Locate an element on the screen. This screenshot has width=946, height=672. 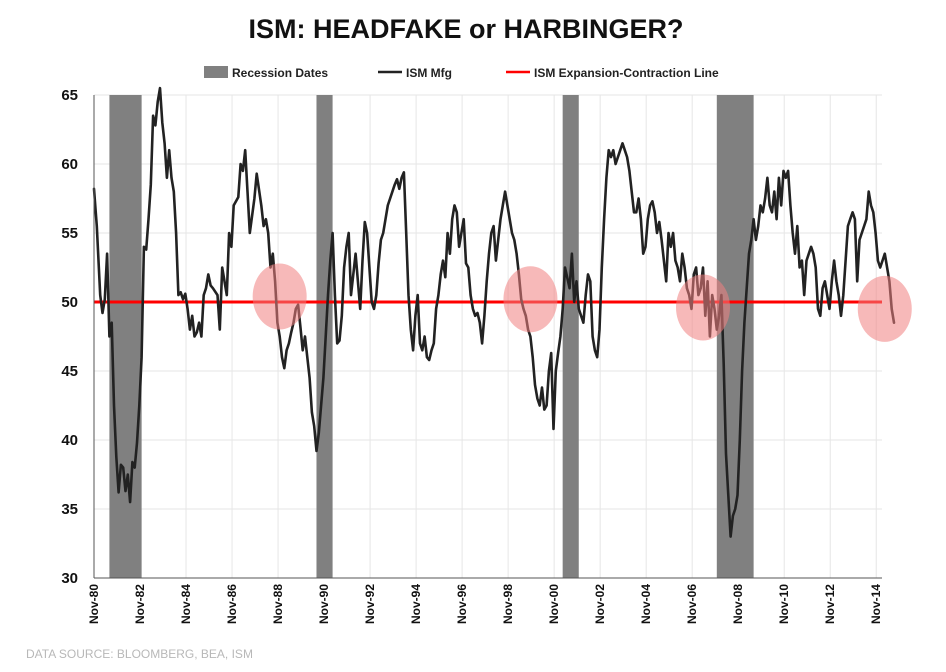
x-tick-label-5: Nov-90 is located at coordinates (324, 604).